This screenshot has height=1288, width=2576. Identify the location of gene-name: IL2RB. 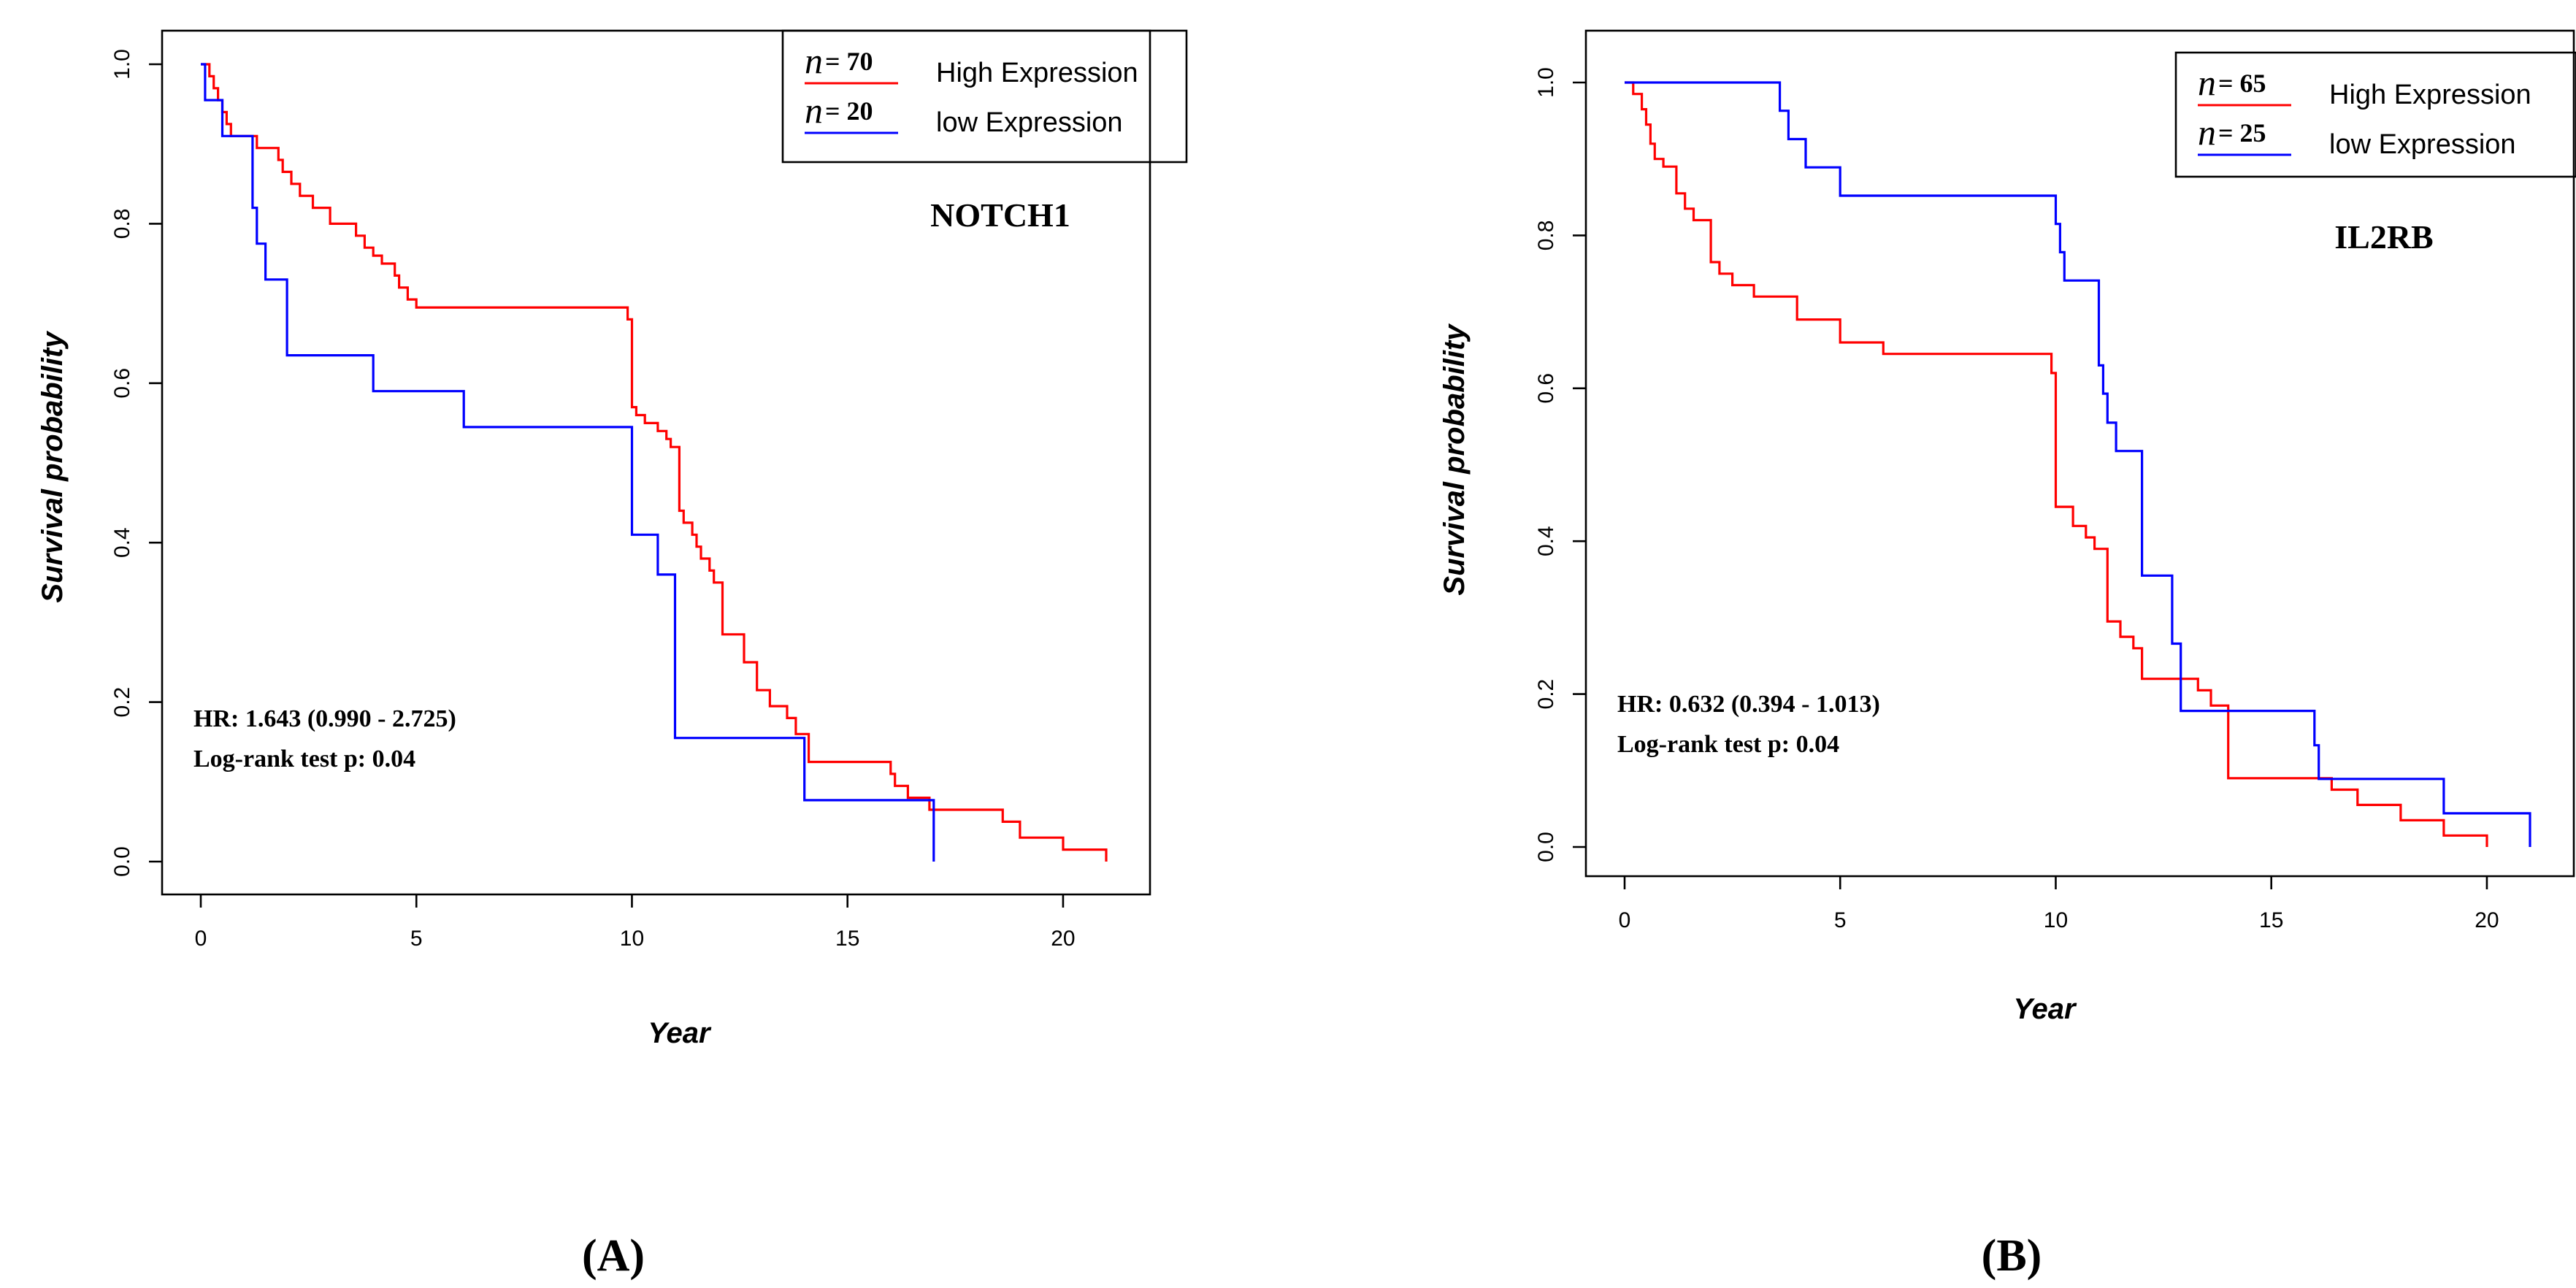
(2383, 237).